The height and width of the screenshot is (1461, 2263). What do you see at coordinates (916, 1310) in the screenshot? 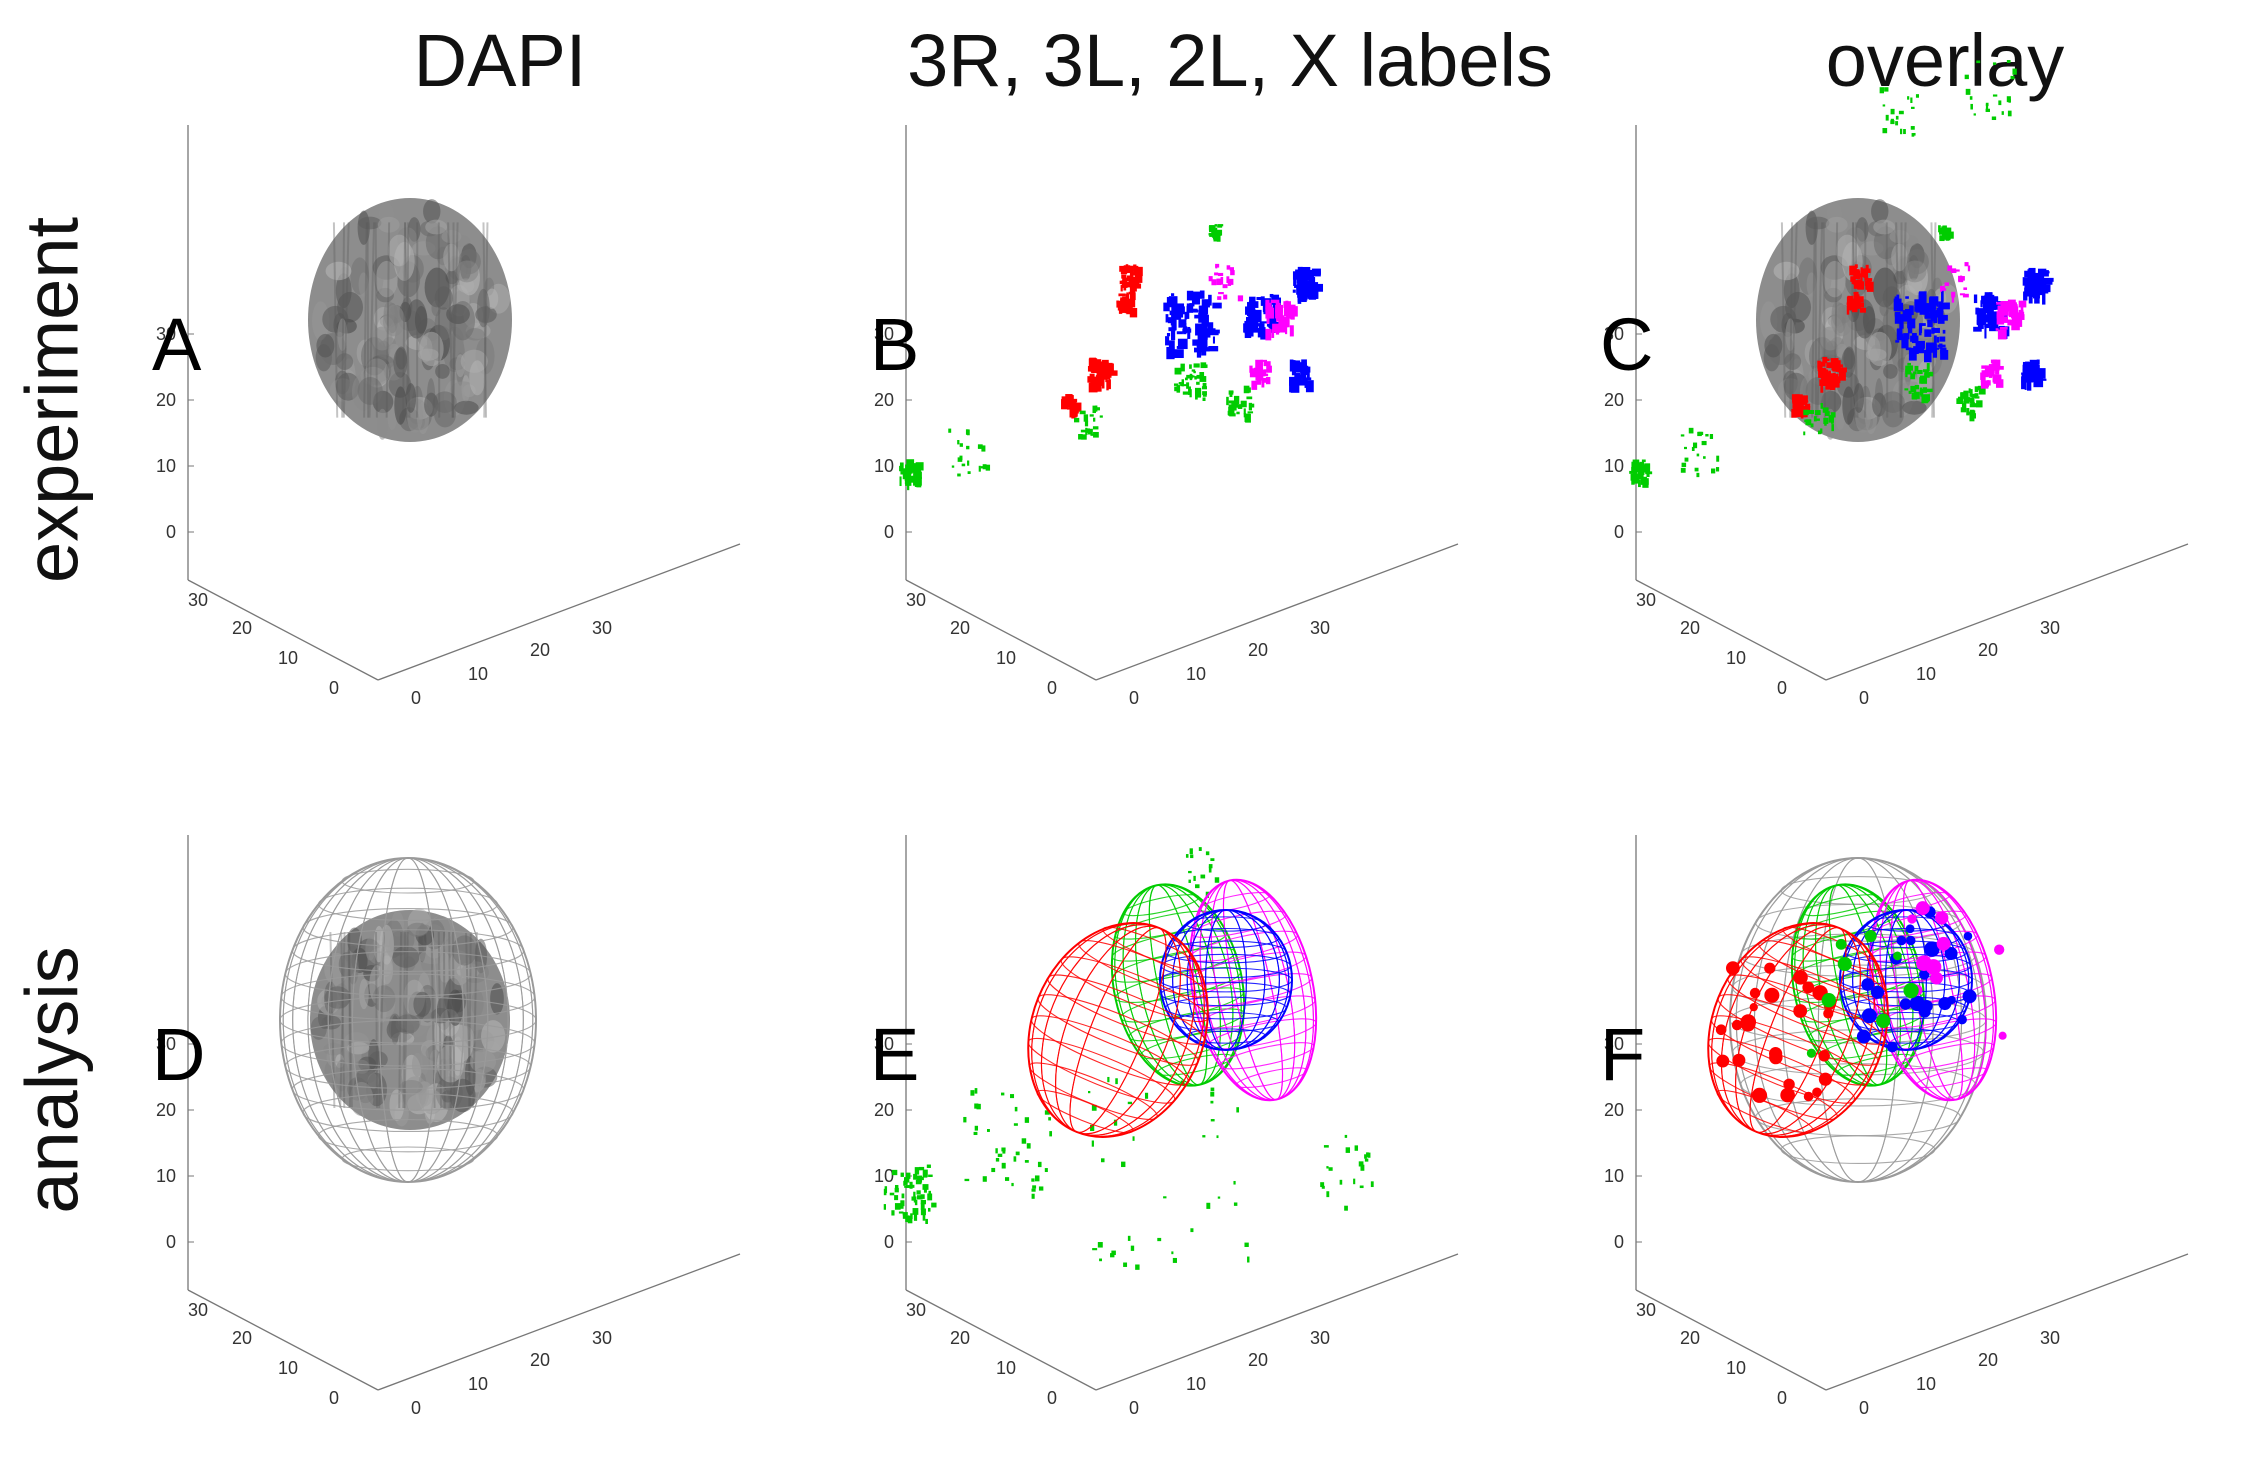
I see `y-tick-label: 30` at bounding box center [916, 1310].